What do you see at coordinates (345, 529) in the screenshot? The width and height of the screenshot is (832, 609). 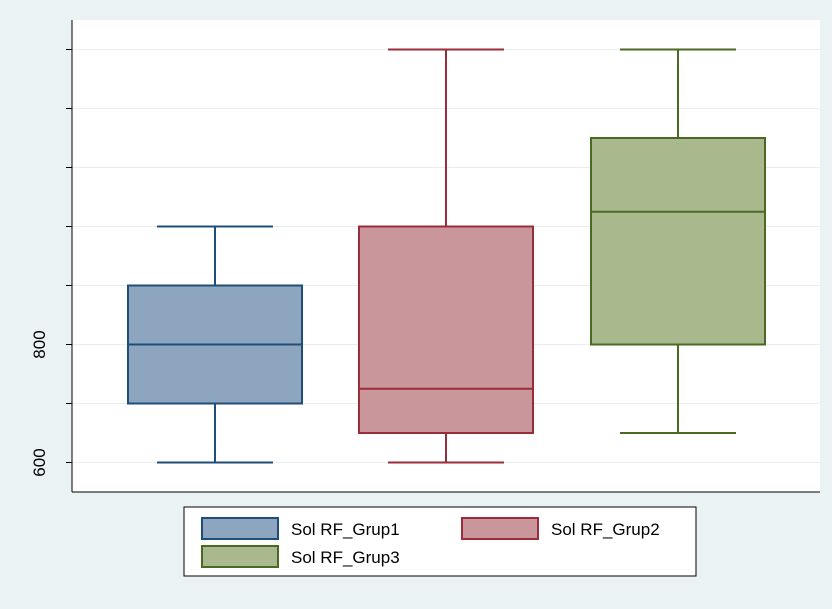 I see `legend-label-1: Sol RF_Grup1` at bounding box center [345, 529].